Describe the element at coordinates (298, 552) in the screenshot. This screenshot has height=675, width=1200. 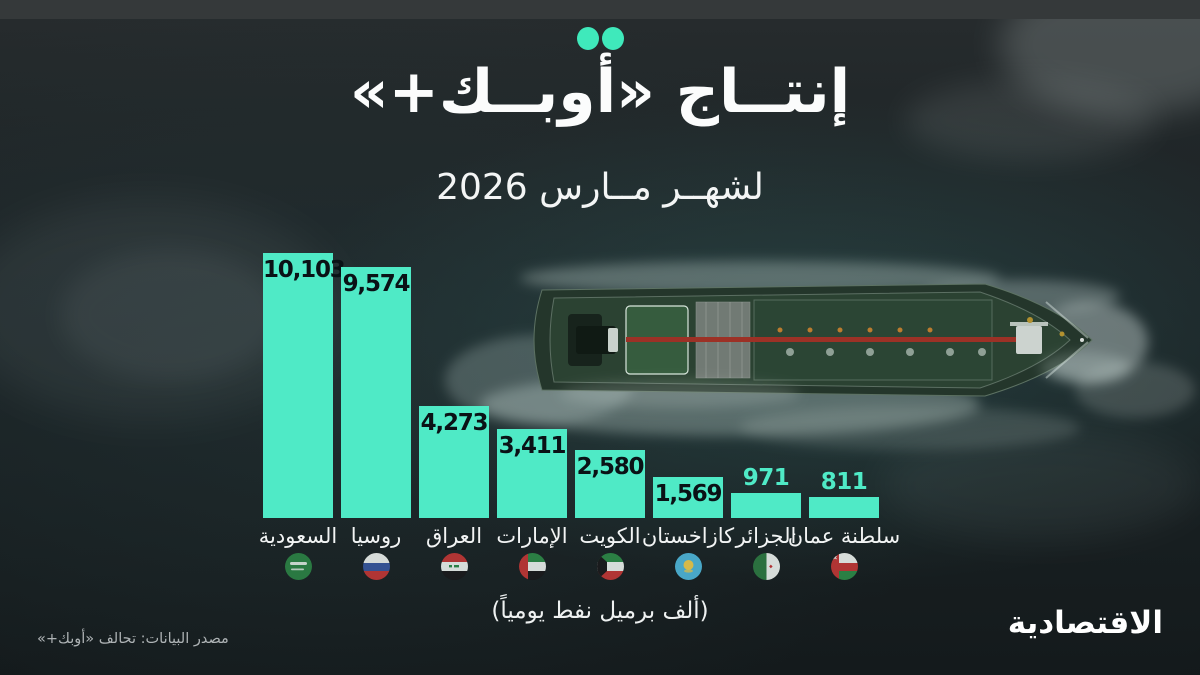
I see `category-saudi-arabia: السعودية` at that location.